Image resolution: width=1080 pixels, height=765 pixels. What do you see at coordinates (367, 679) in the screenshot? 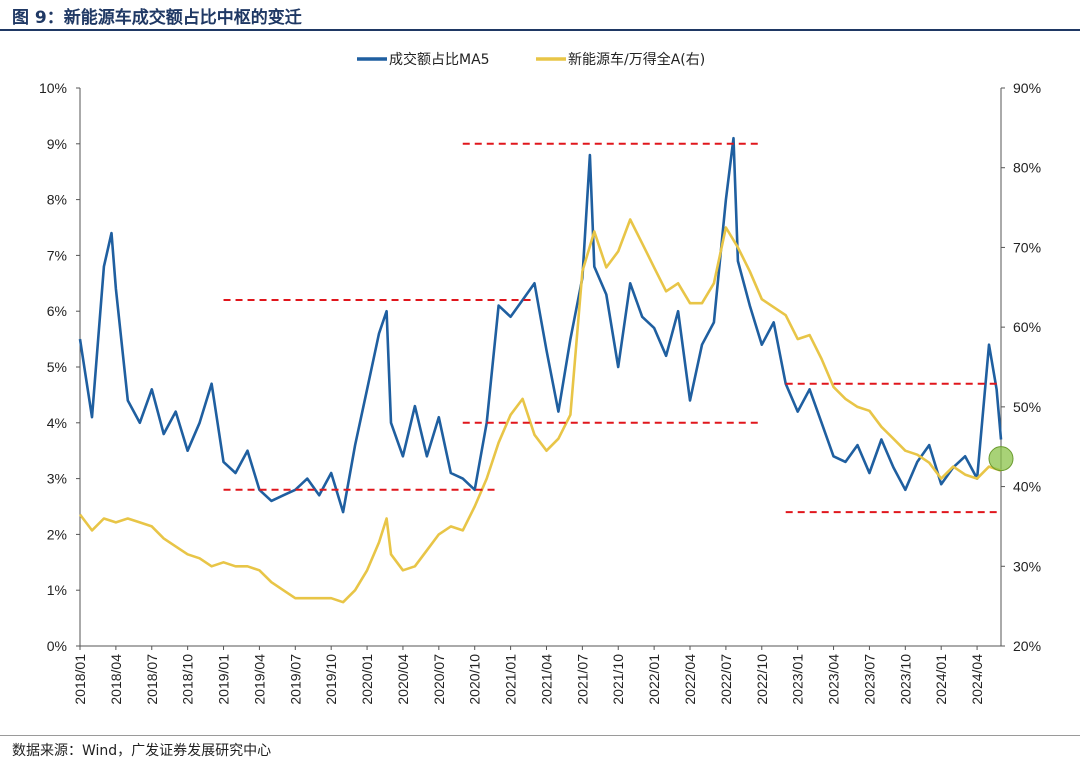
I see `x-tick-label: 2020/01` at bounding box center [367, 679].